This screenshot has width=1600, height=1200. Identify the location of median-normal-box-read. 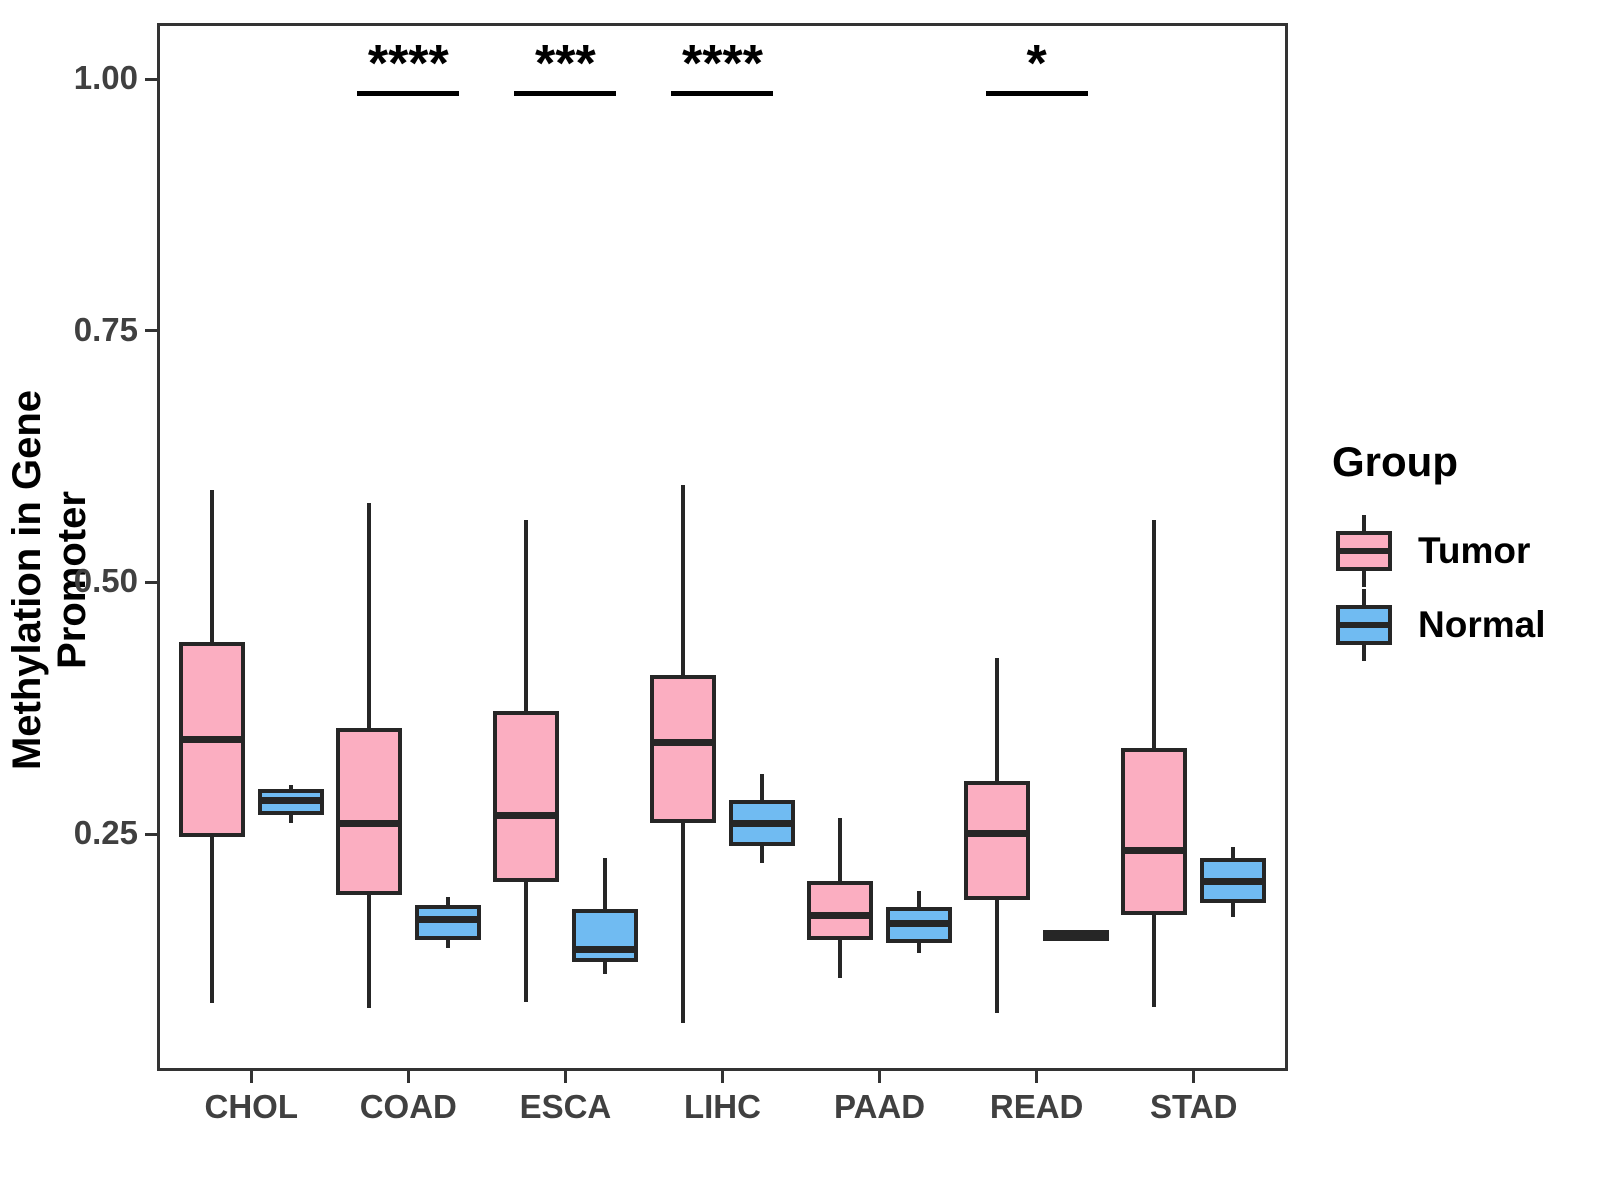
(1076, 934).